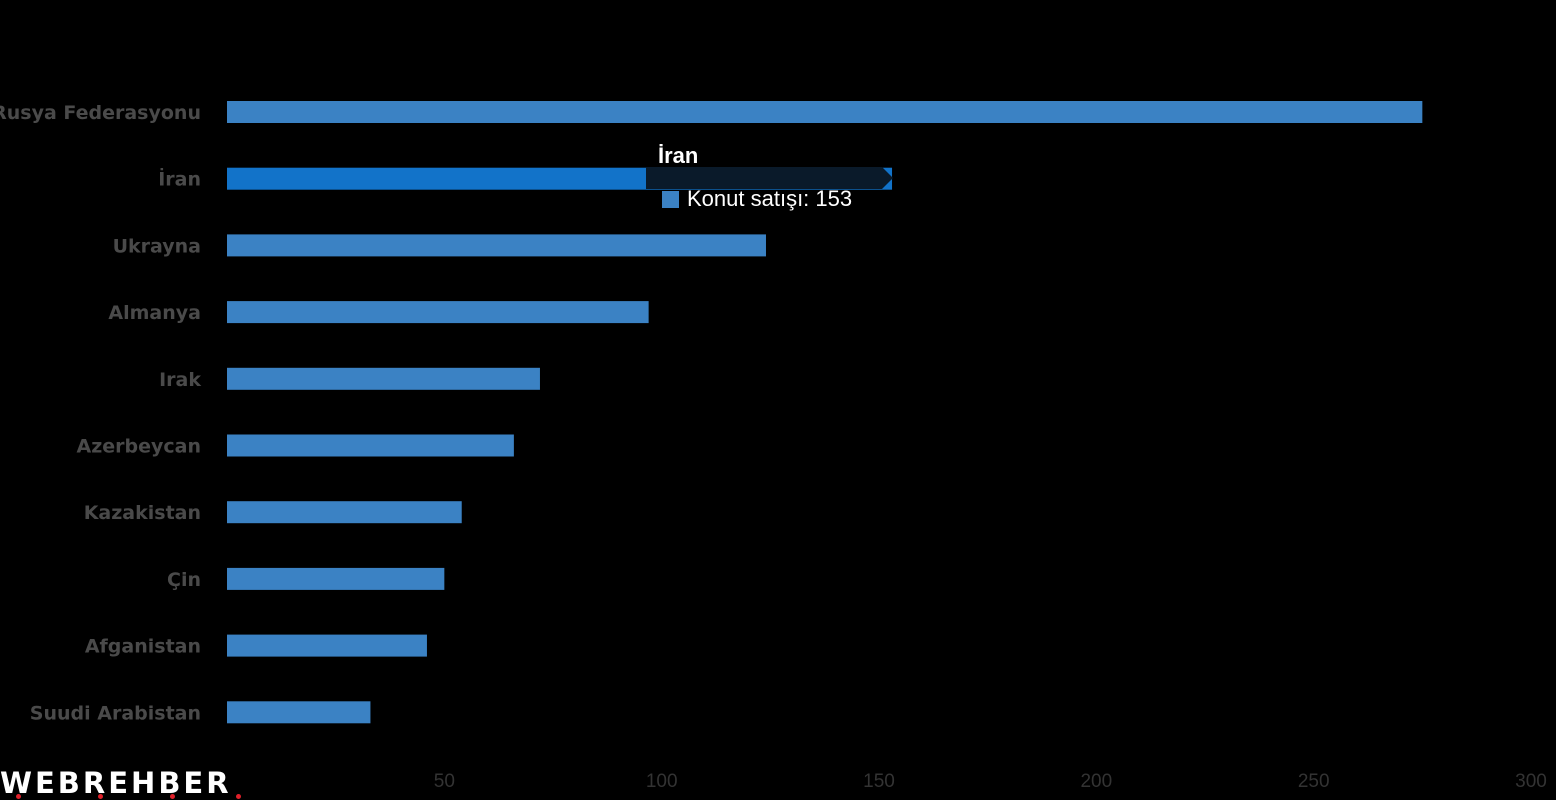  Describe the element at coordinates (1096, 781) in the screenshot. I see `x-tick-label: 200` at that location.